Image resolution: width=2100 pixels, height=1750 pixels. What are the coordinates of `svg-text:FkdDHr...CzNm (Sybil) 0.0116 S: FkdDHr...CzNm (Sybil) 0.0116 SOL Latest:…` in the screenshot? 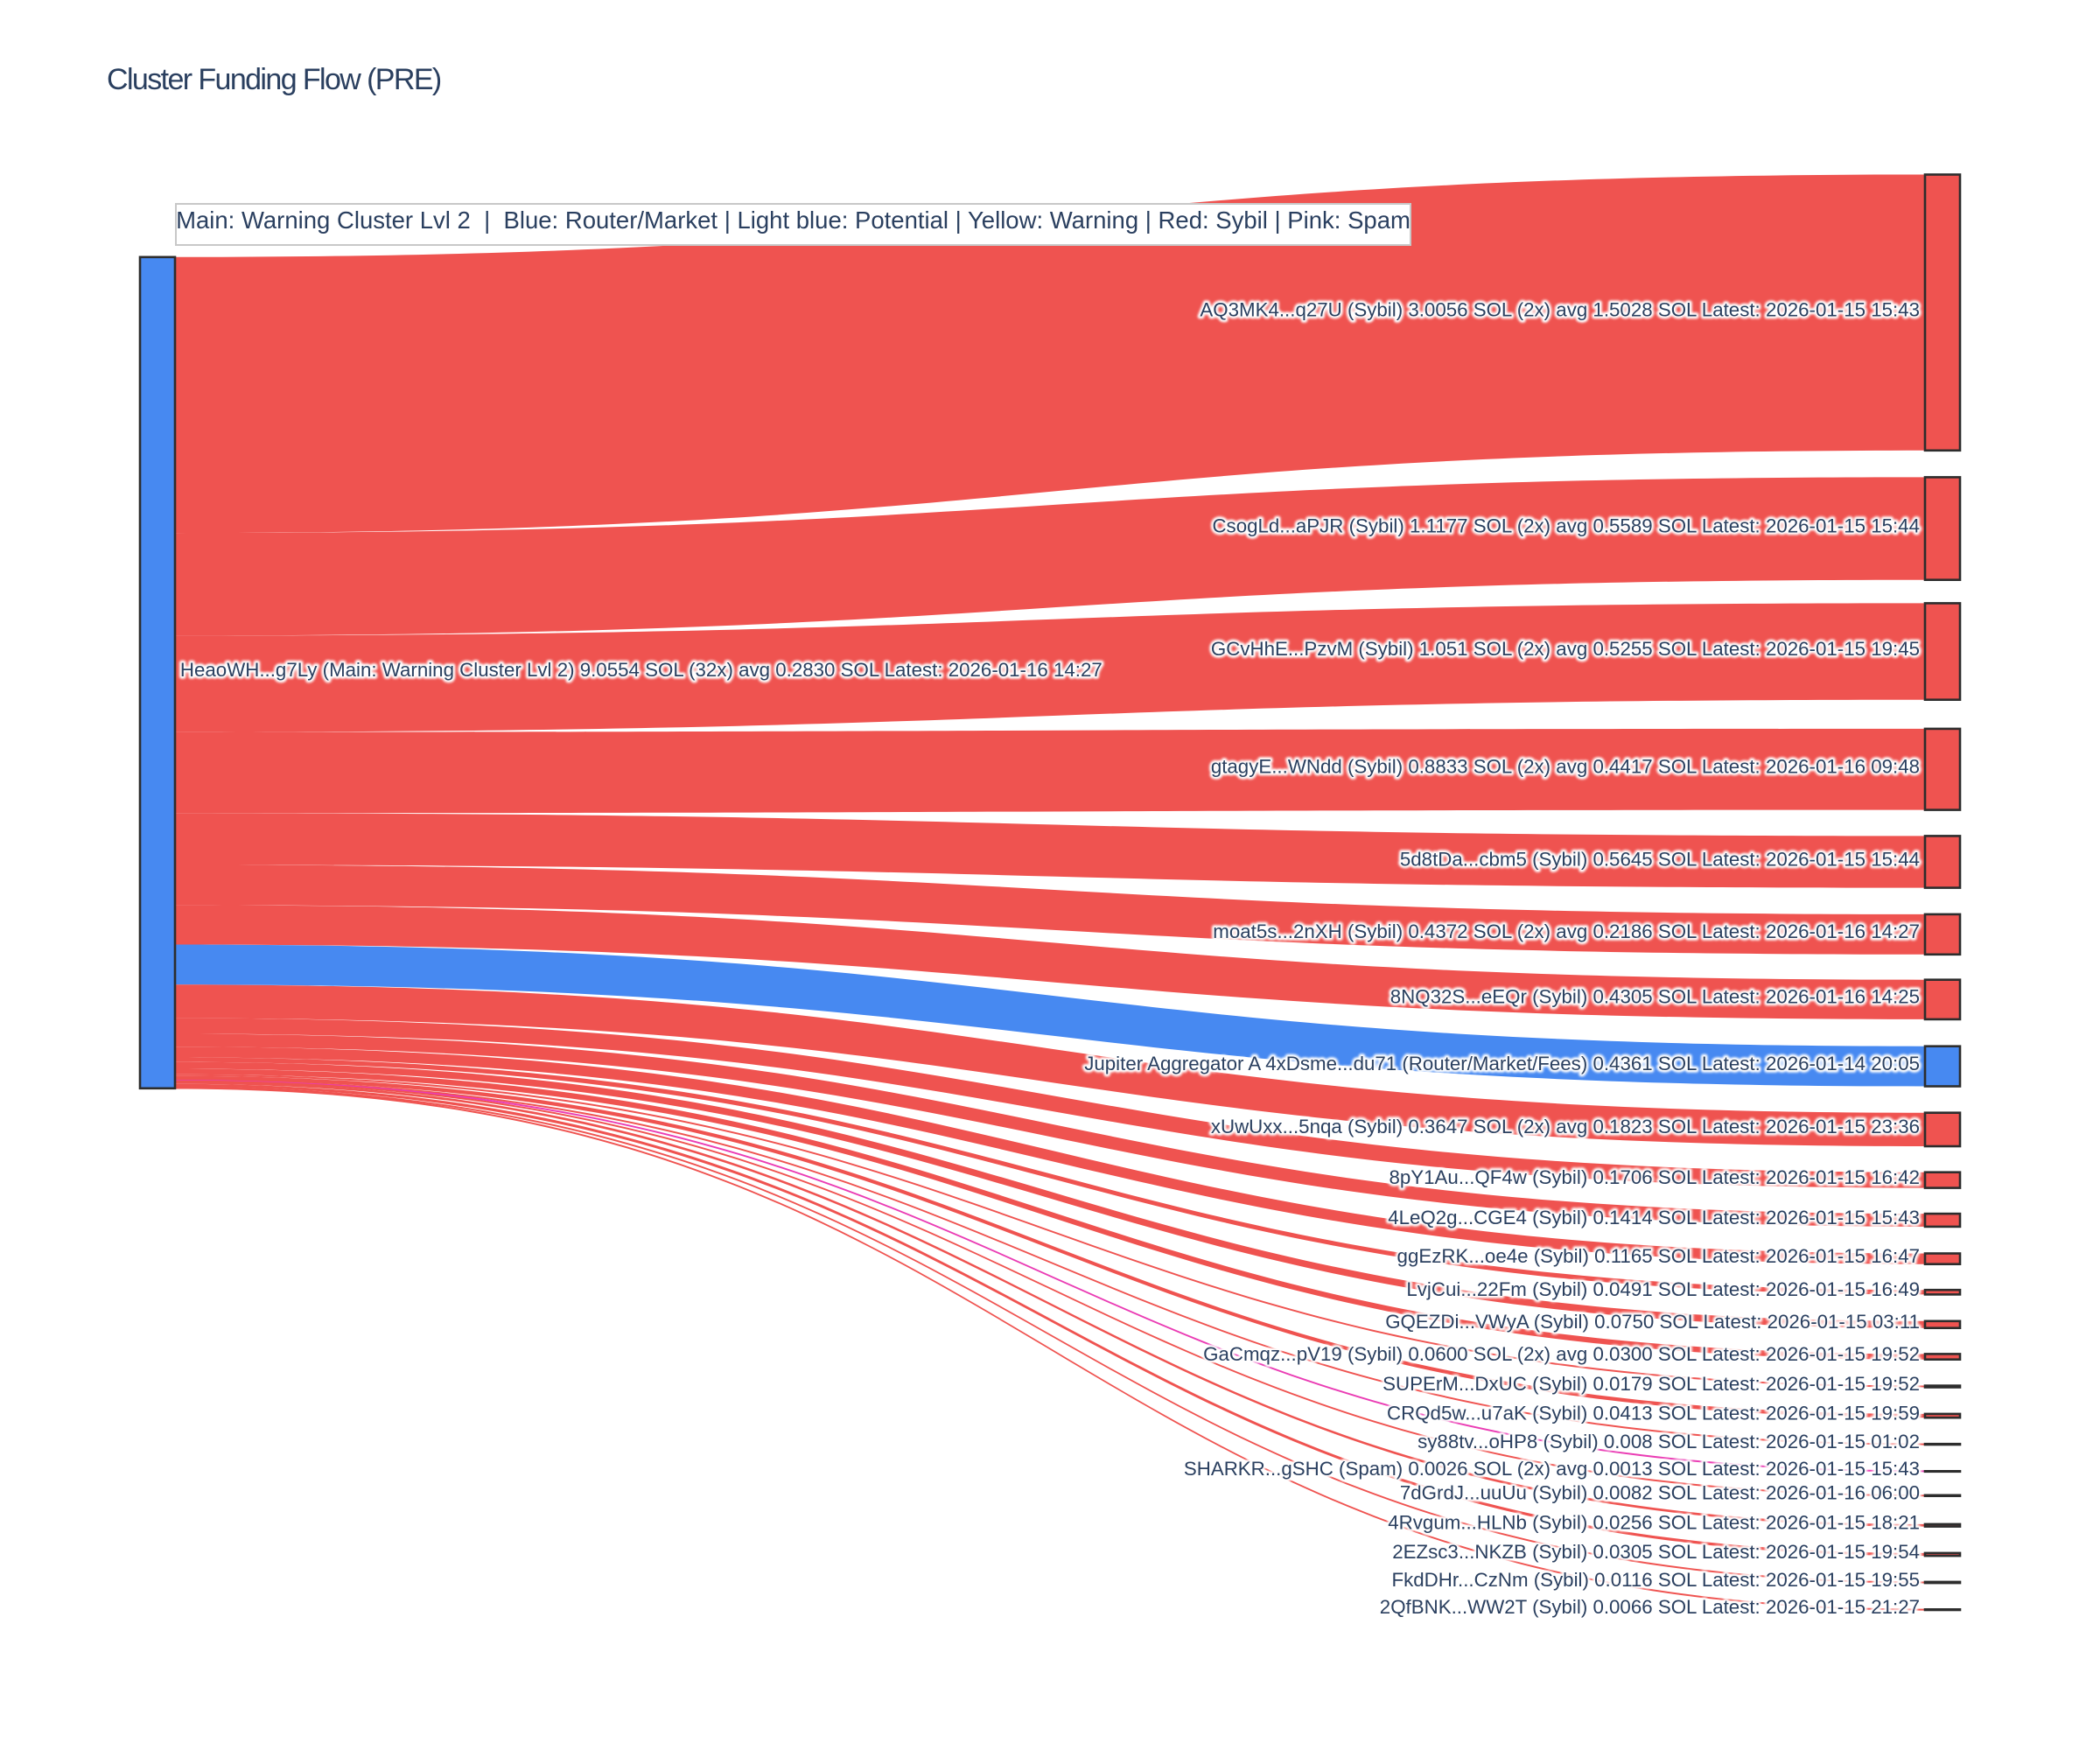 It's located at (1655, 1580).